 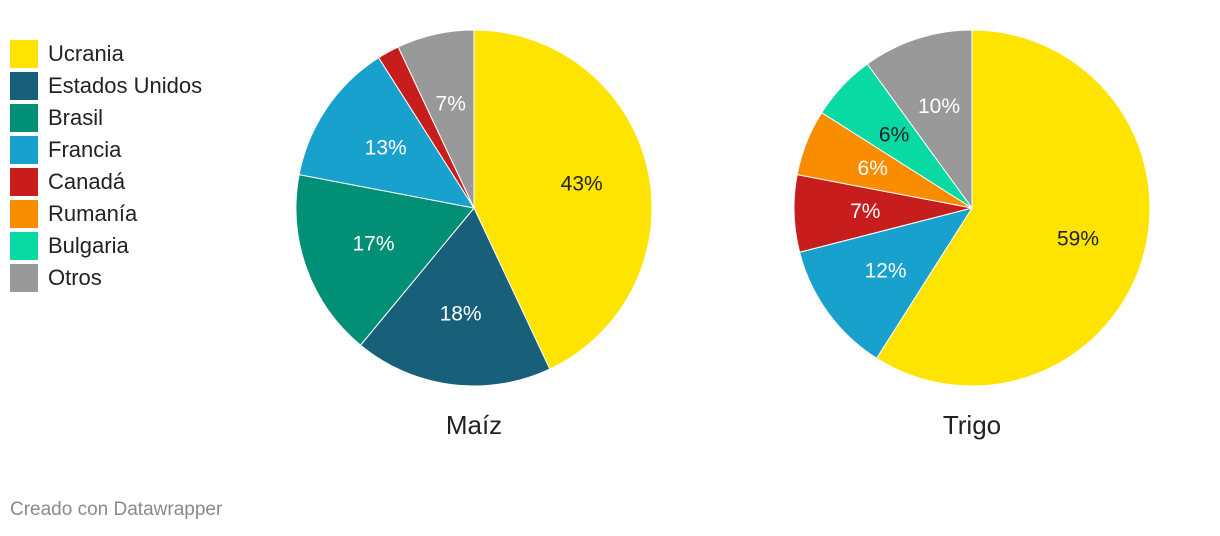 What do you see at coordinates (582, 183) in the screenshot?
I see `slice-label: 43%` at bounding box center [582, 183].